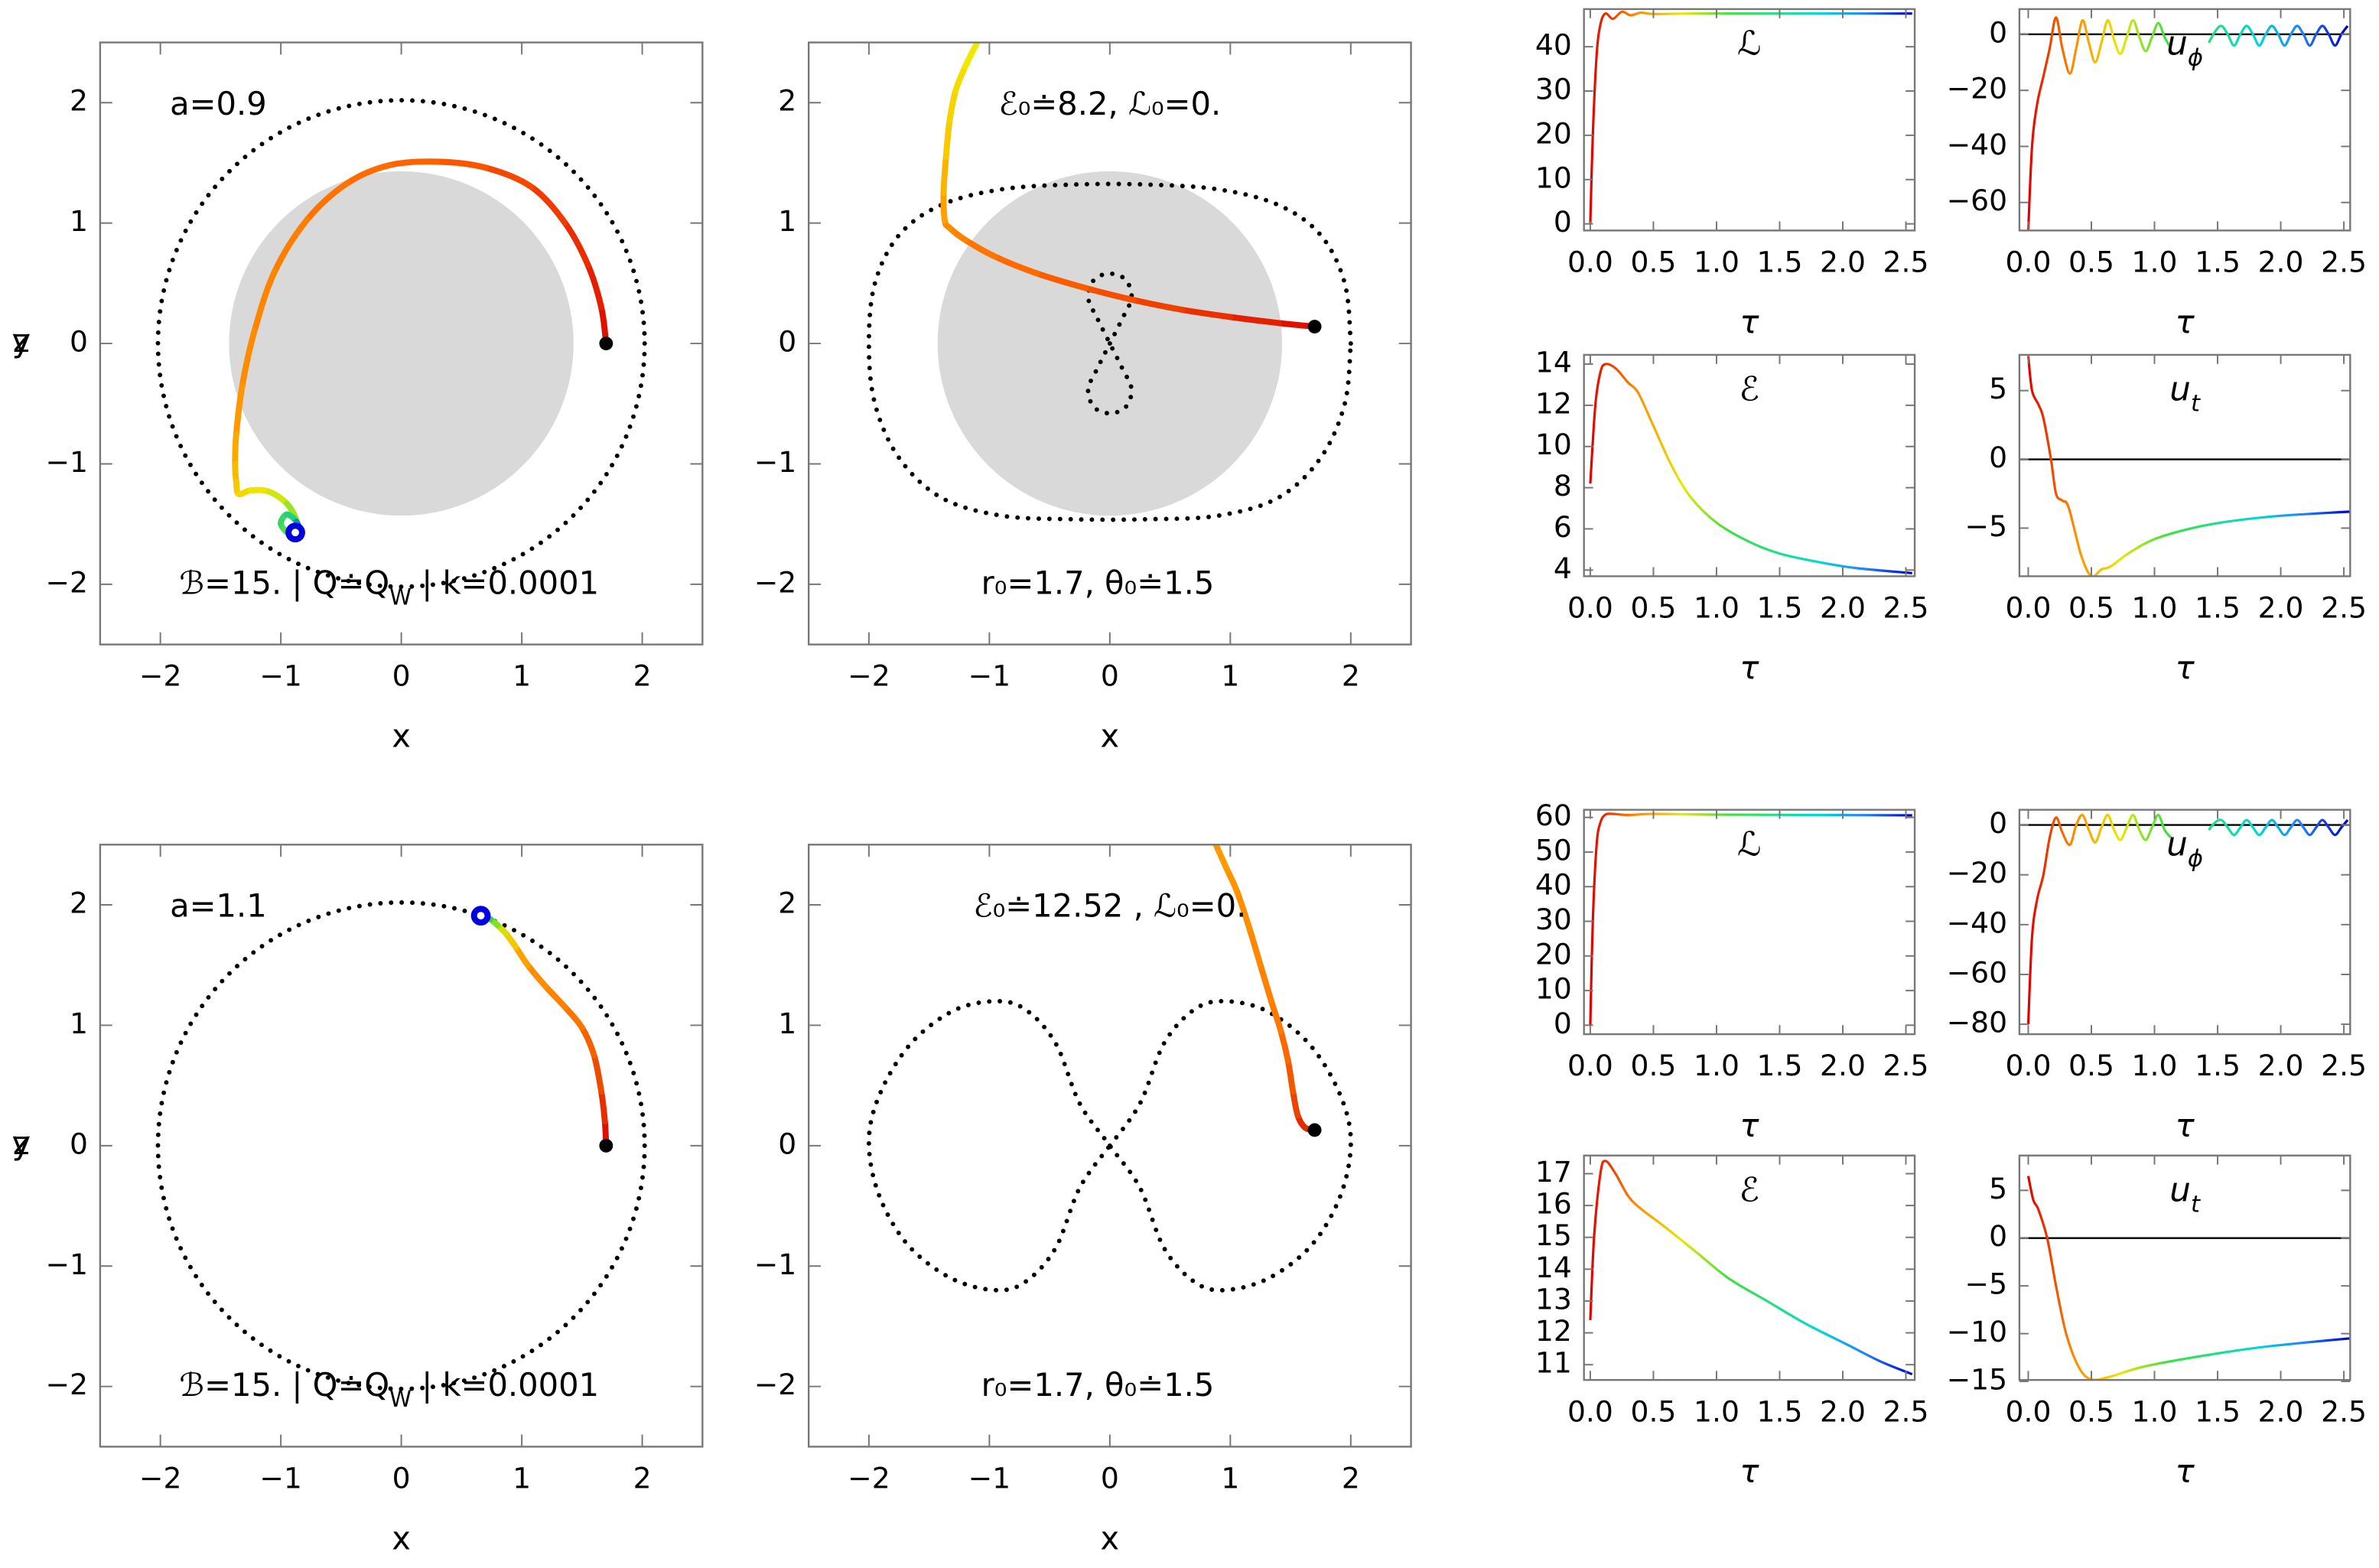  Describe the element at coordinates (2196, 1204) in the screenshot. I see `text-part: t` at that location.